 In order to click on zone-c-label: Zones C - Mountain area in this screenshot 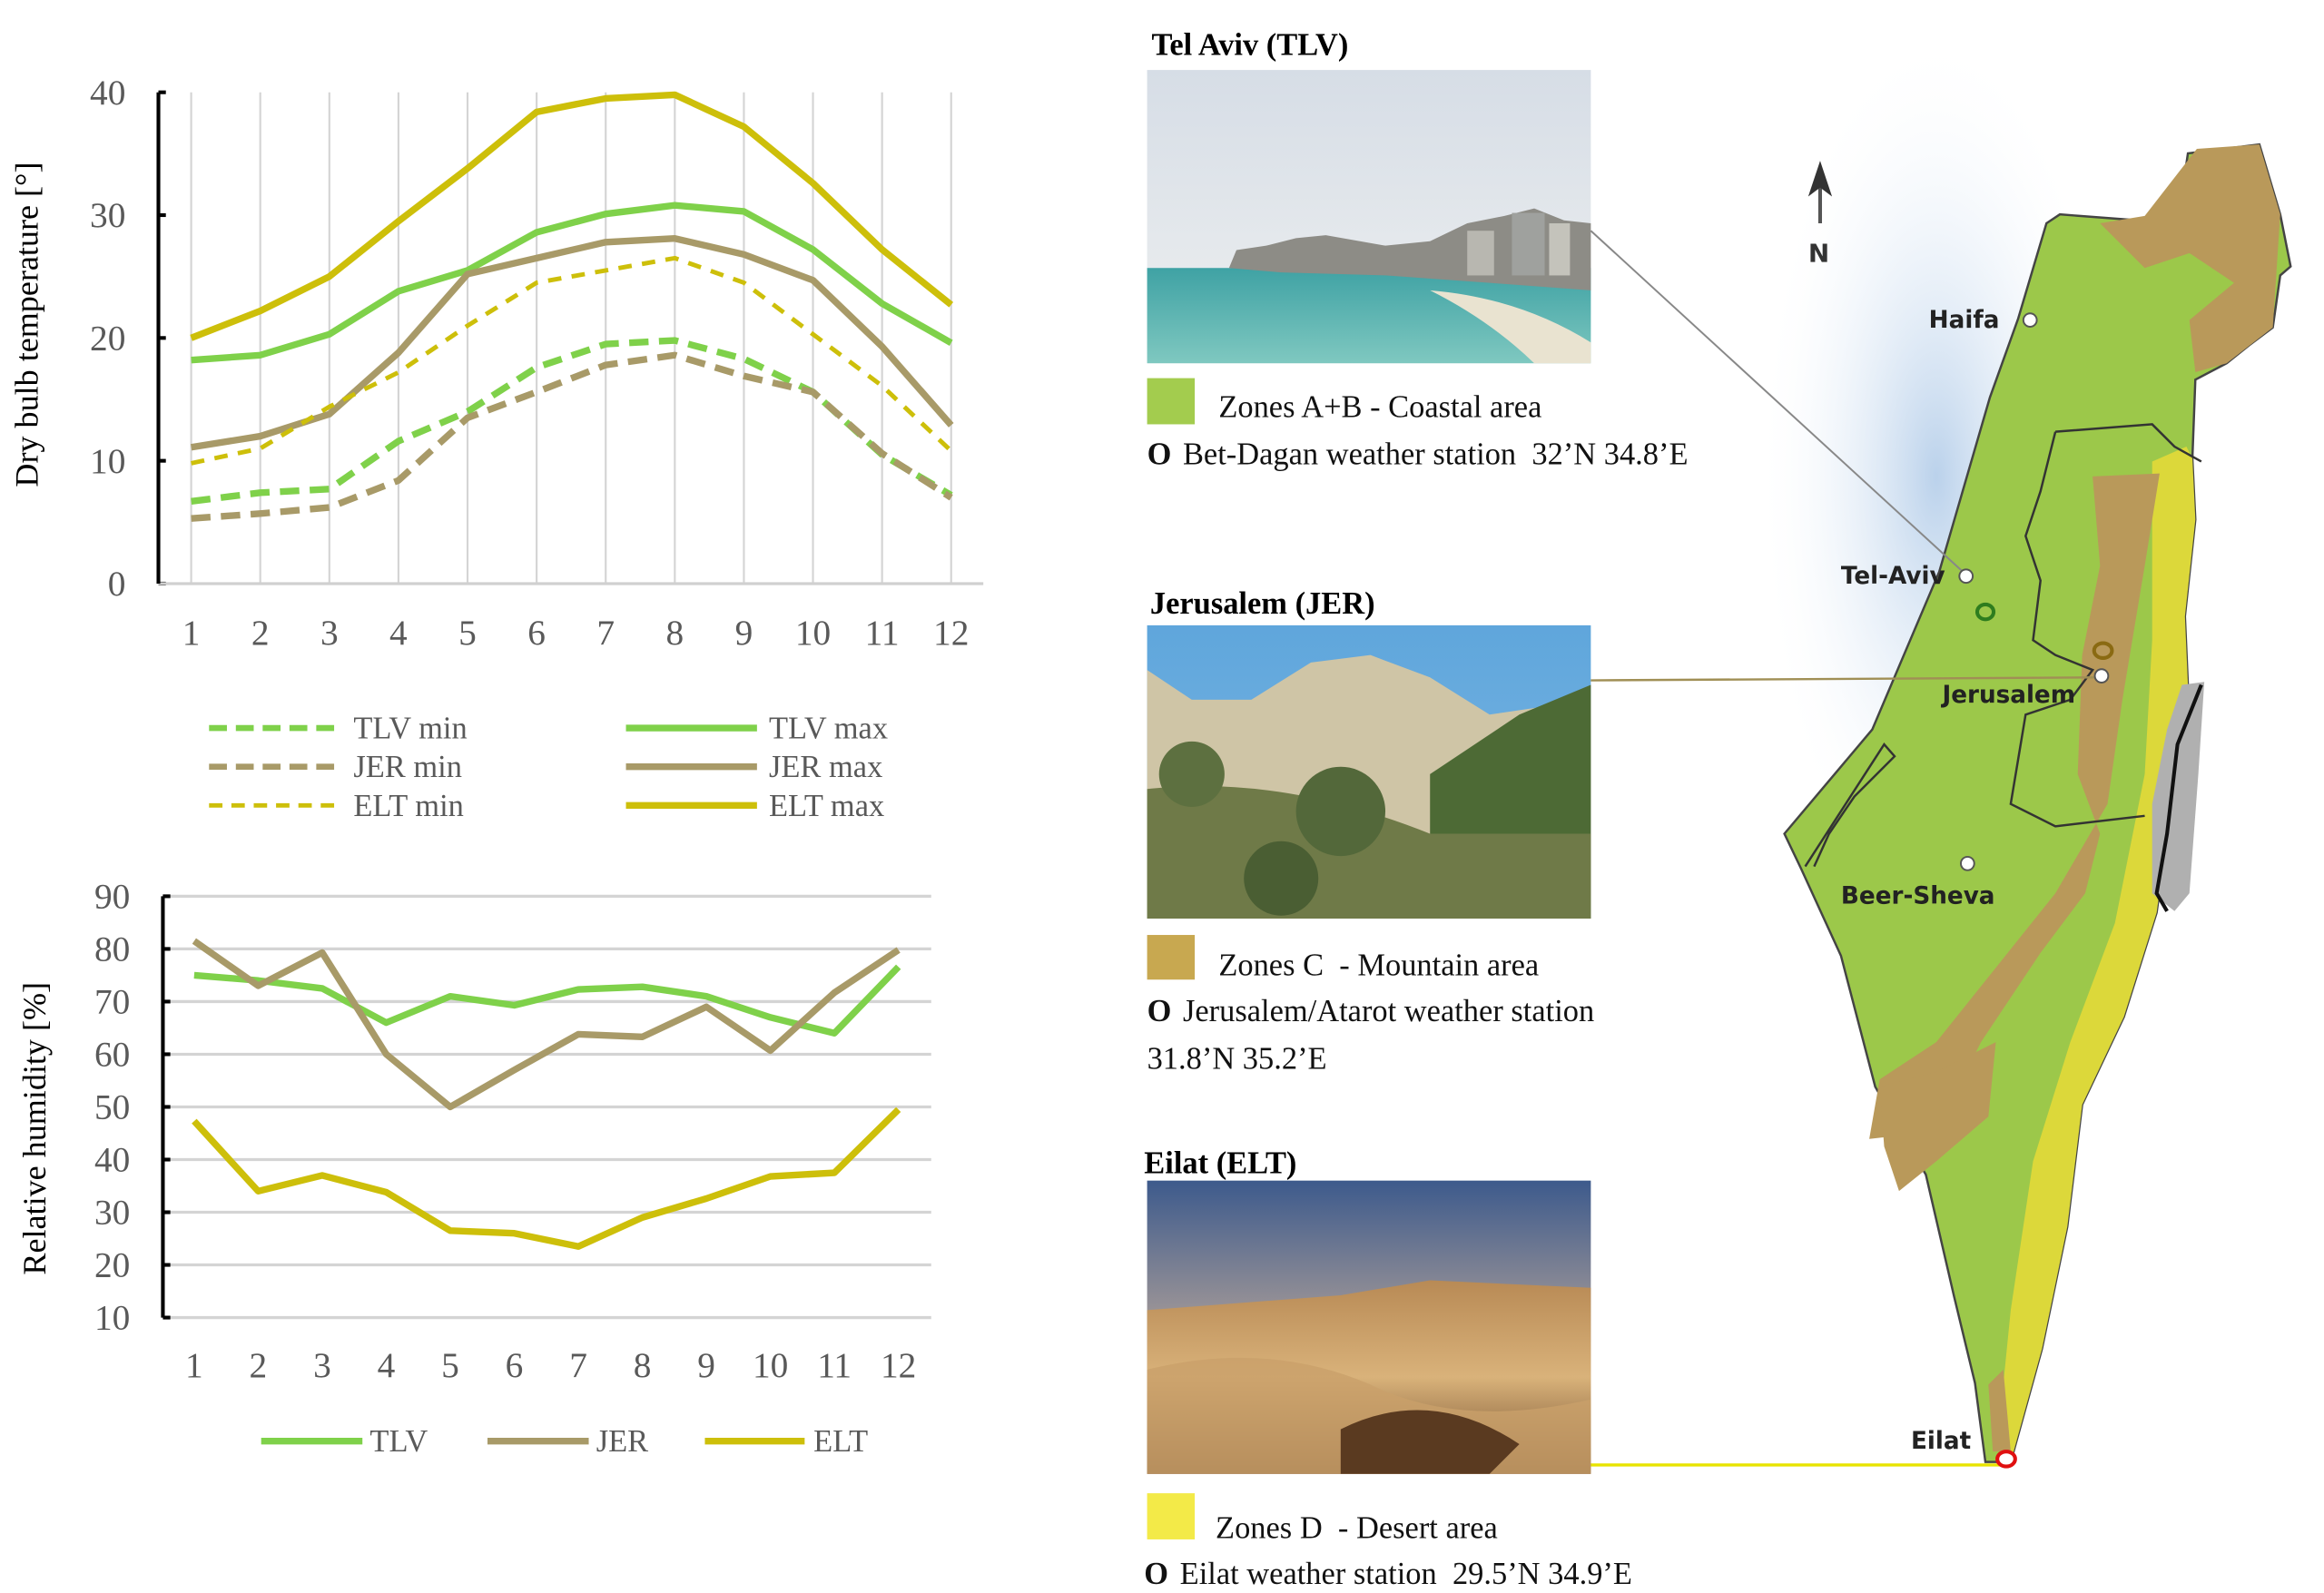, I will do `click(1378, 965)`.